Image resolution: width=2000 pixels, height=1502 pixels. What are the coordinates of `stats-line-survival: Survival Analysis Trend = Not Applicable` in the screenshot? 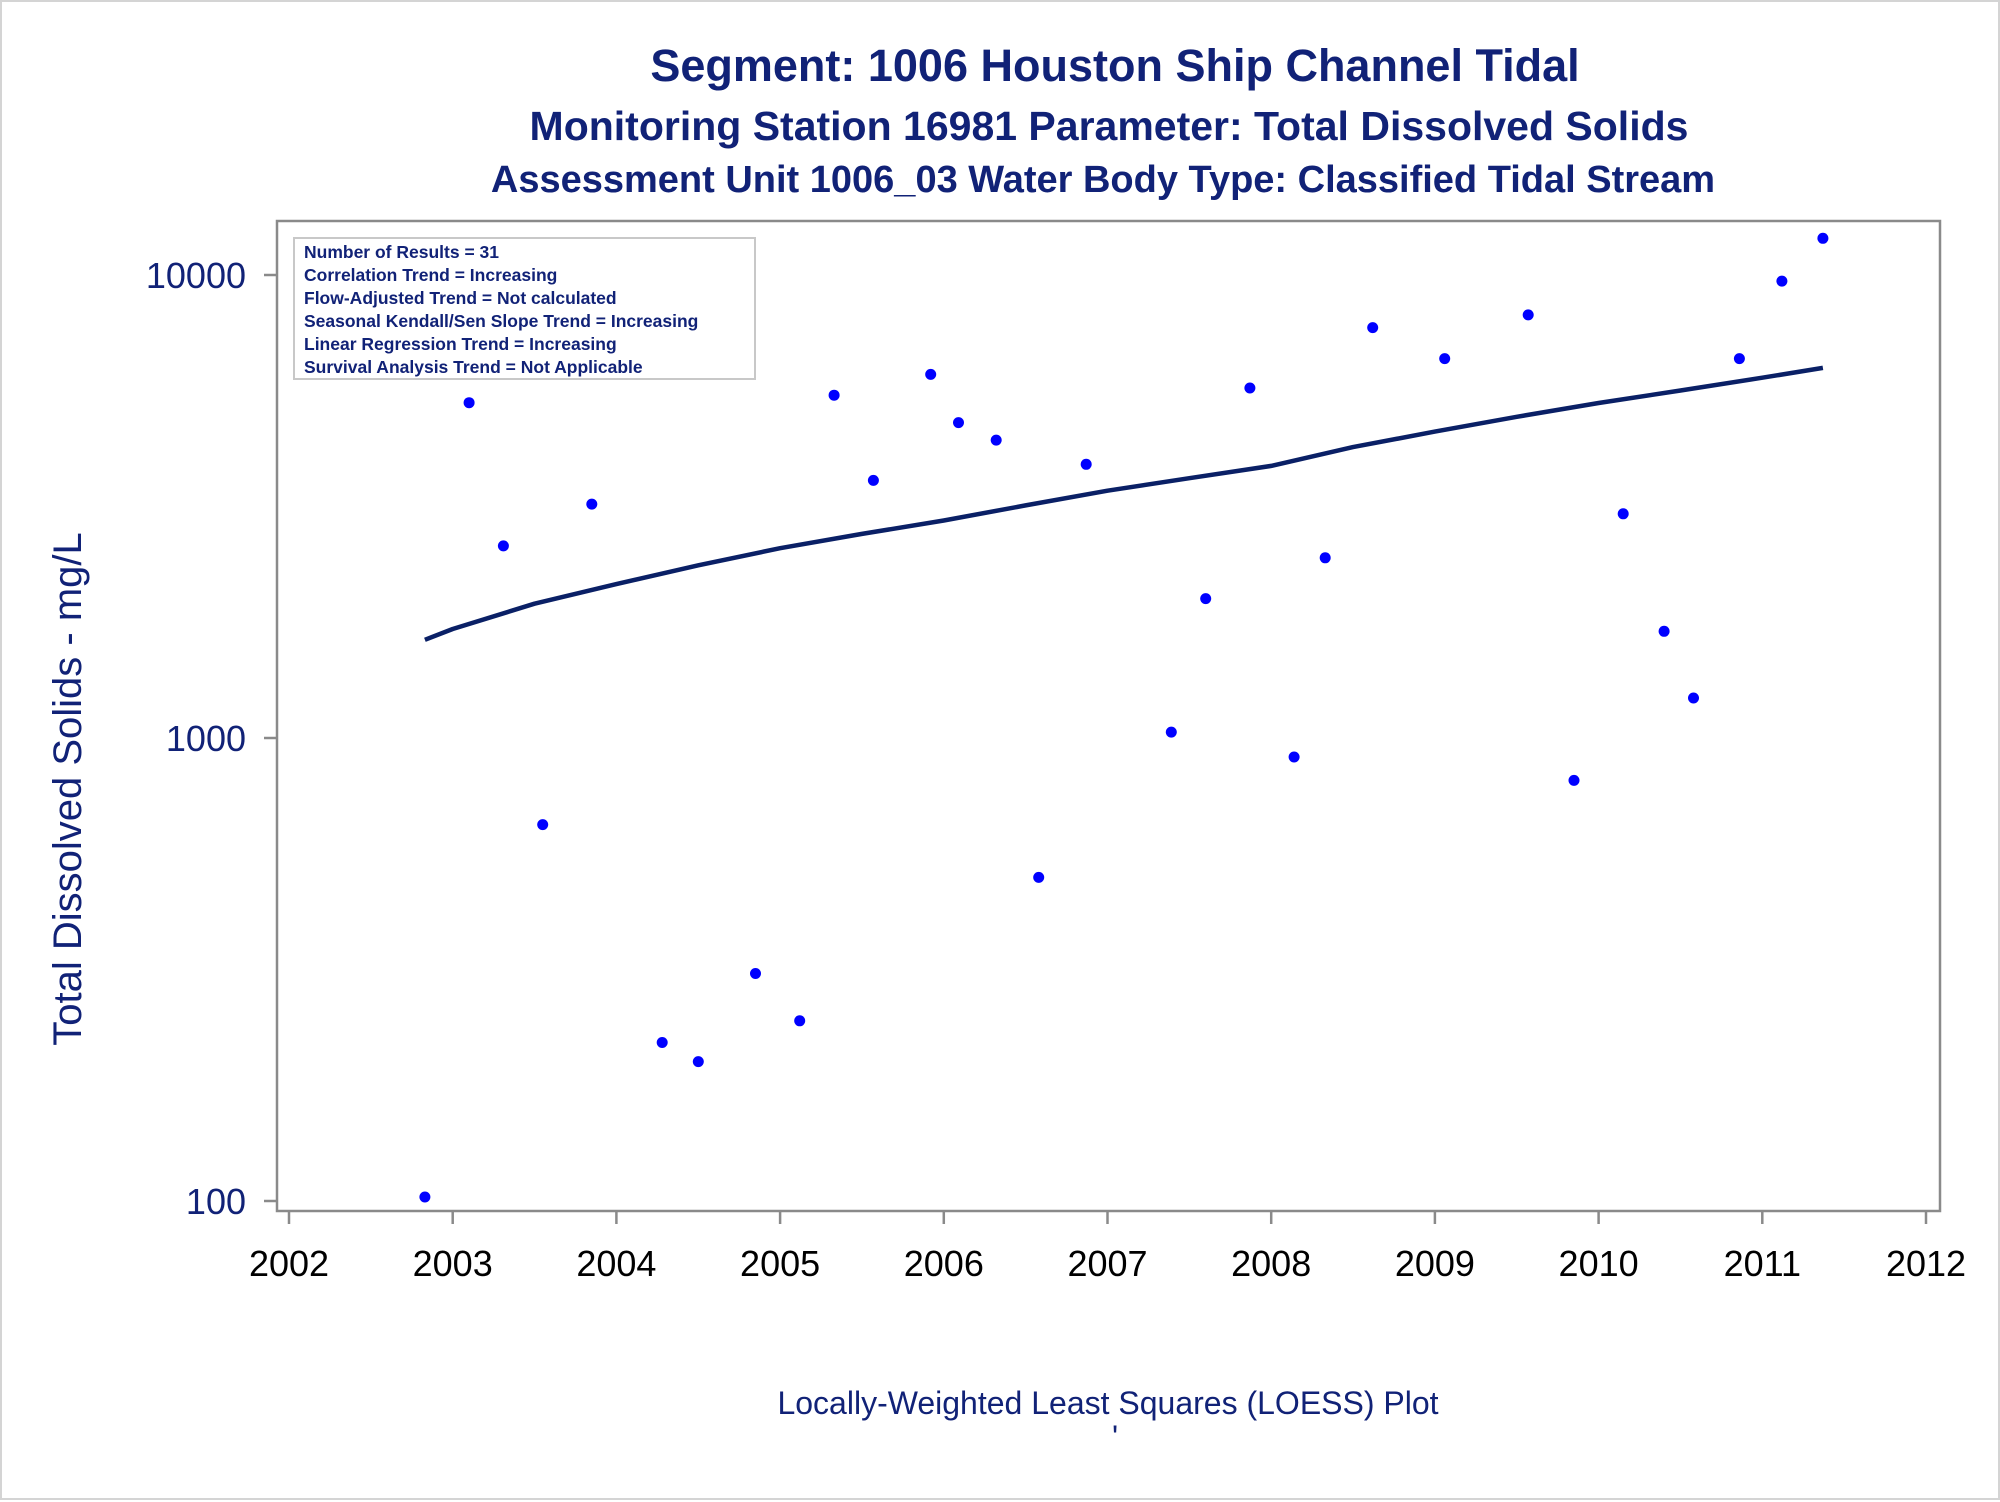 It's located at (473, 367).